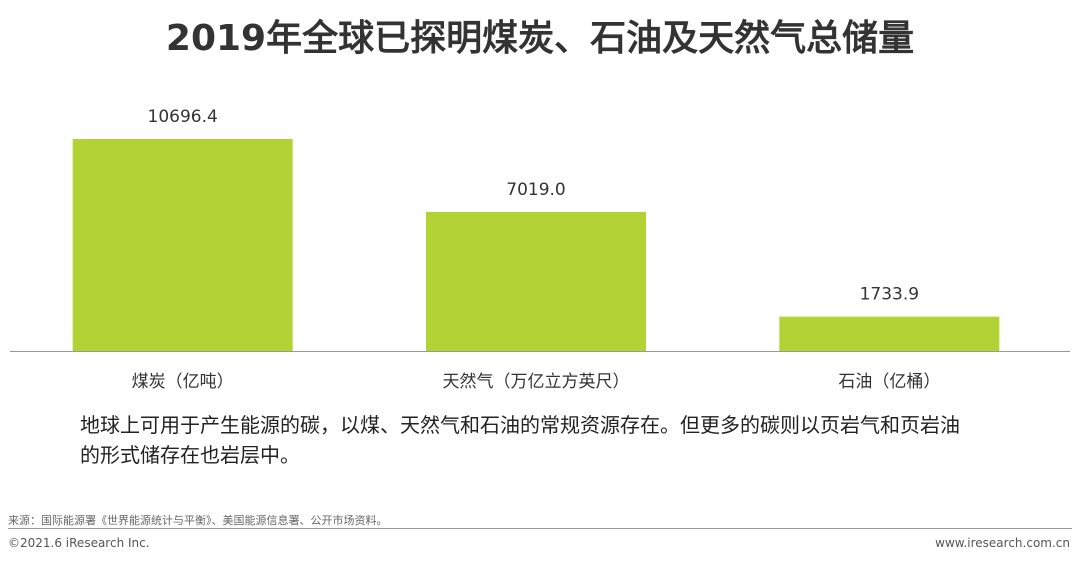 This screenshot has width=1080, height=564. What do you see at coordinates (535, 190) in the screenshot?
I see `value-label: 7019.0` at bounding box center [535, 190].